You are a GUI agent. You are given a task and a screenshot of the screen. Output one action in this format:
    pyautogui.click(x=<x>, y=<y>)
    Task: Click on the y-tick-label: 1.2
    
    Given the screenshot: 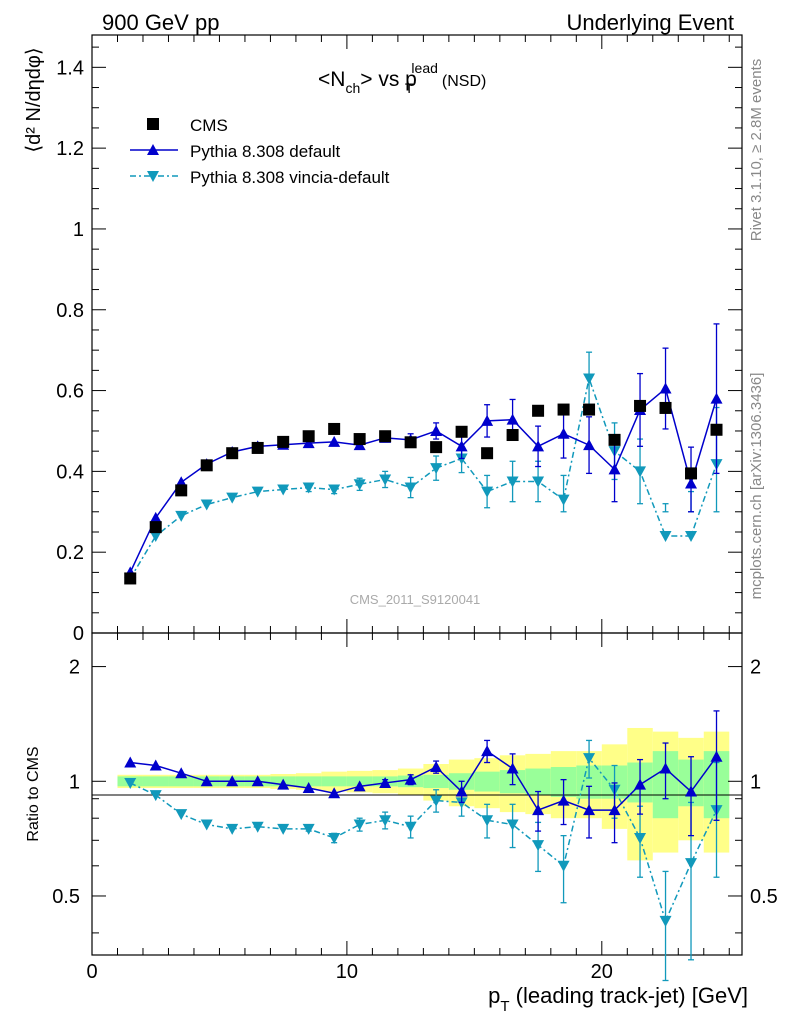 What is the action you would take?
    pyautogui.click(x=70, y=149)
    